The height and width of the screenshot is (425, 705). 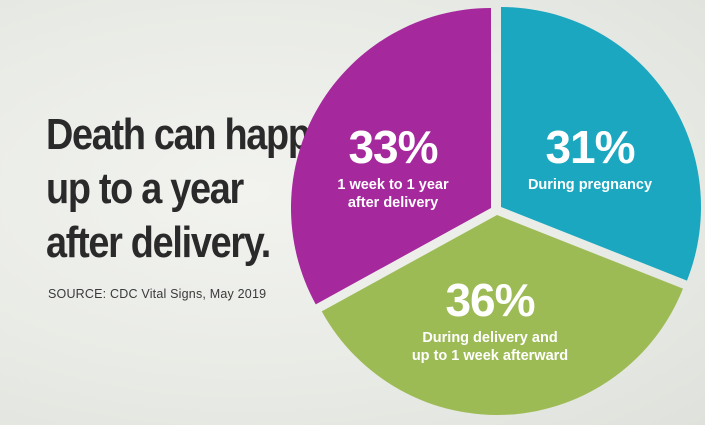 I want to click on source-note: SOURCE: CDC Vital Signs, May 2019, so click(x=157, y=294).